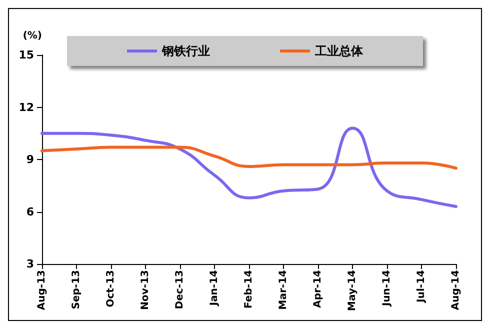 The height and width of the screenshot is (329, 490). What do you see at coordinates (30, 211) in the screenshot?
I see `y-tick-label: 6` at bounding box center [30, 211].